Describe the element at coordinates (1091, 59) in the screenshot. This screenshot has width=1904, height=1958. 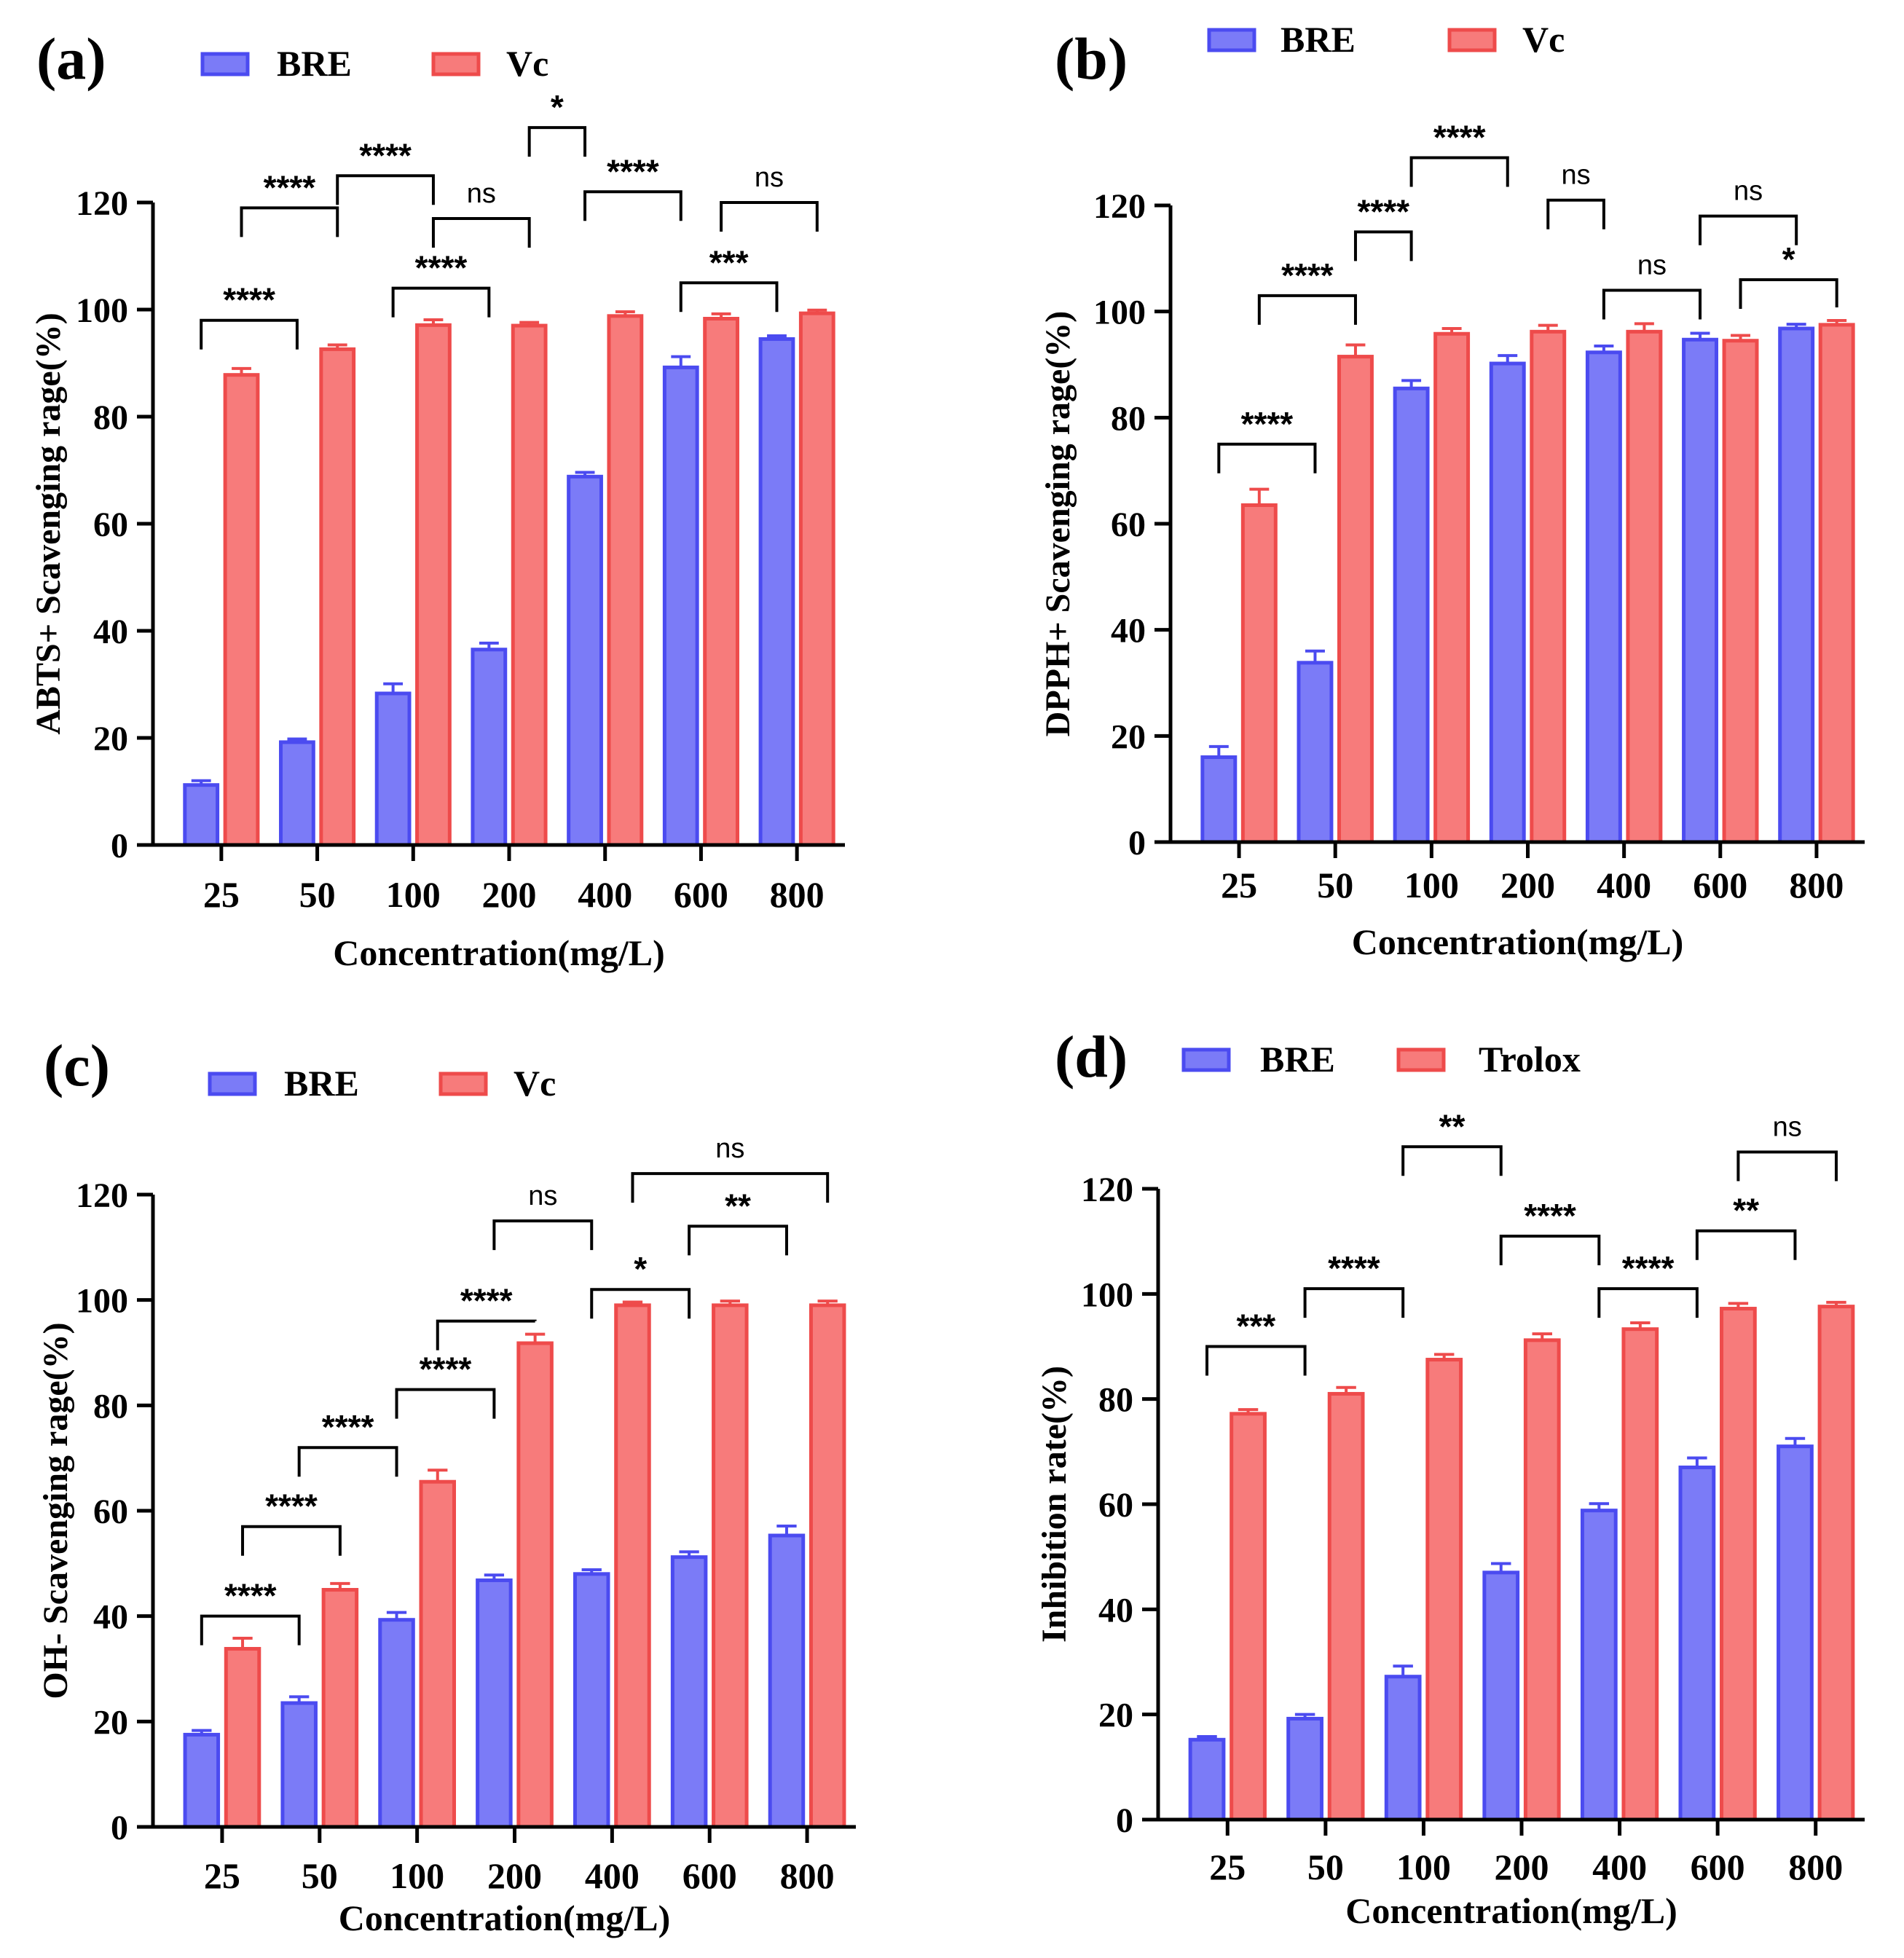
I see `panel-label: (b)` at that location.